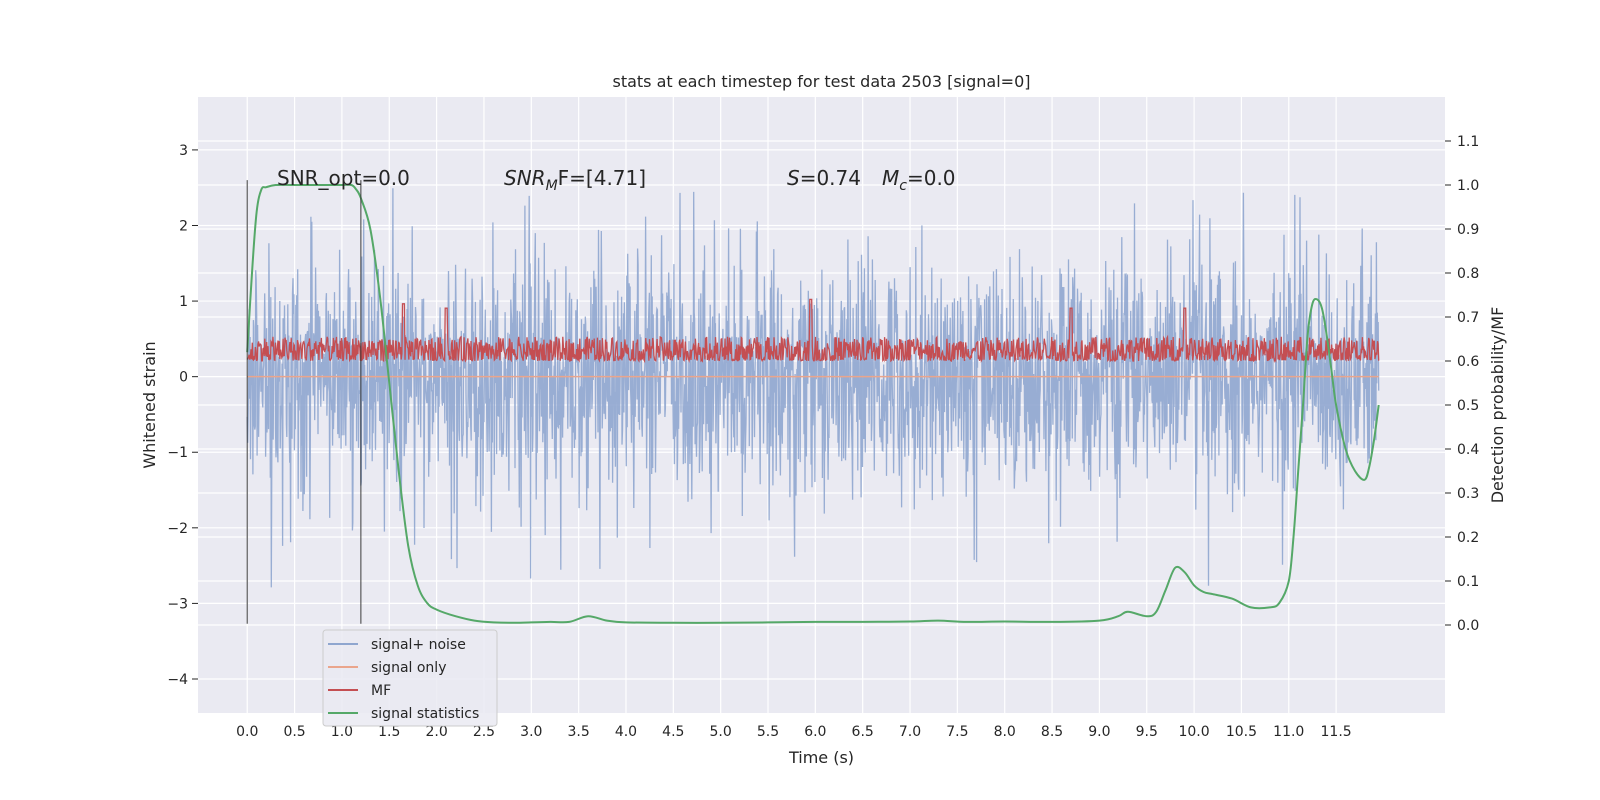 The height and width of the screenshot is (800, 1600). What do you see at coordinates (1497, 405) in the screenshot?
I see `y-right-axis-title: Detection probability/MF` at bounding box center [1497, 405].